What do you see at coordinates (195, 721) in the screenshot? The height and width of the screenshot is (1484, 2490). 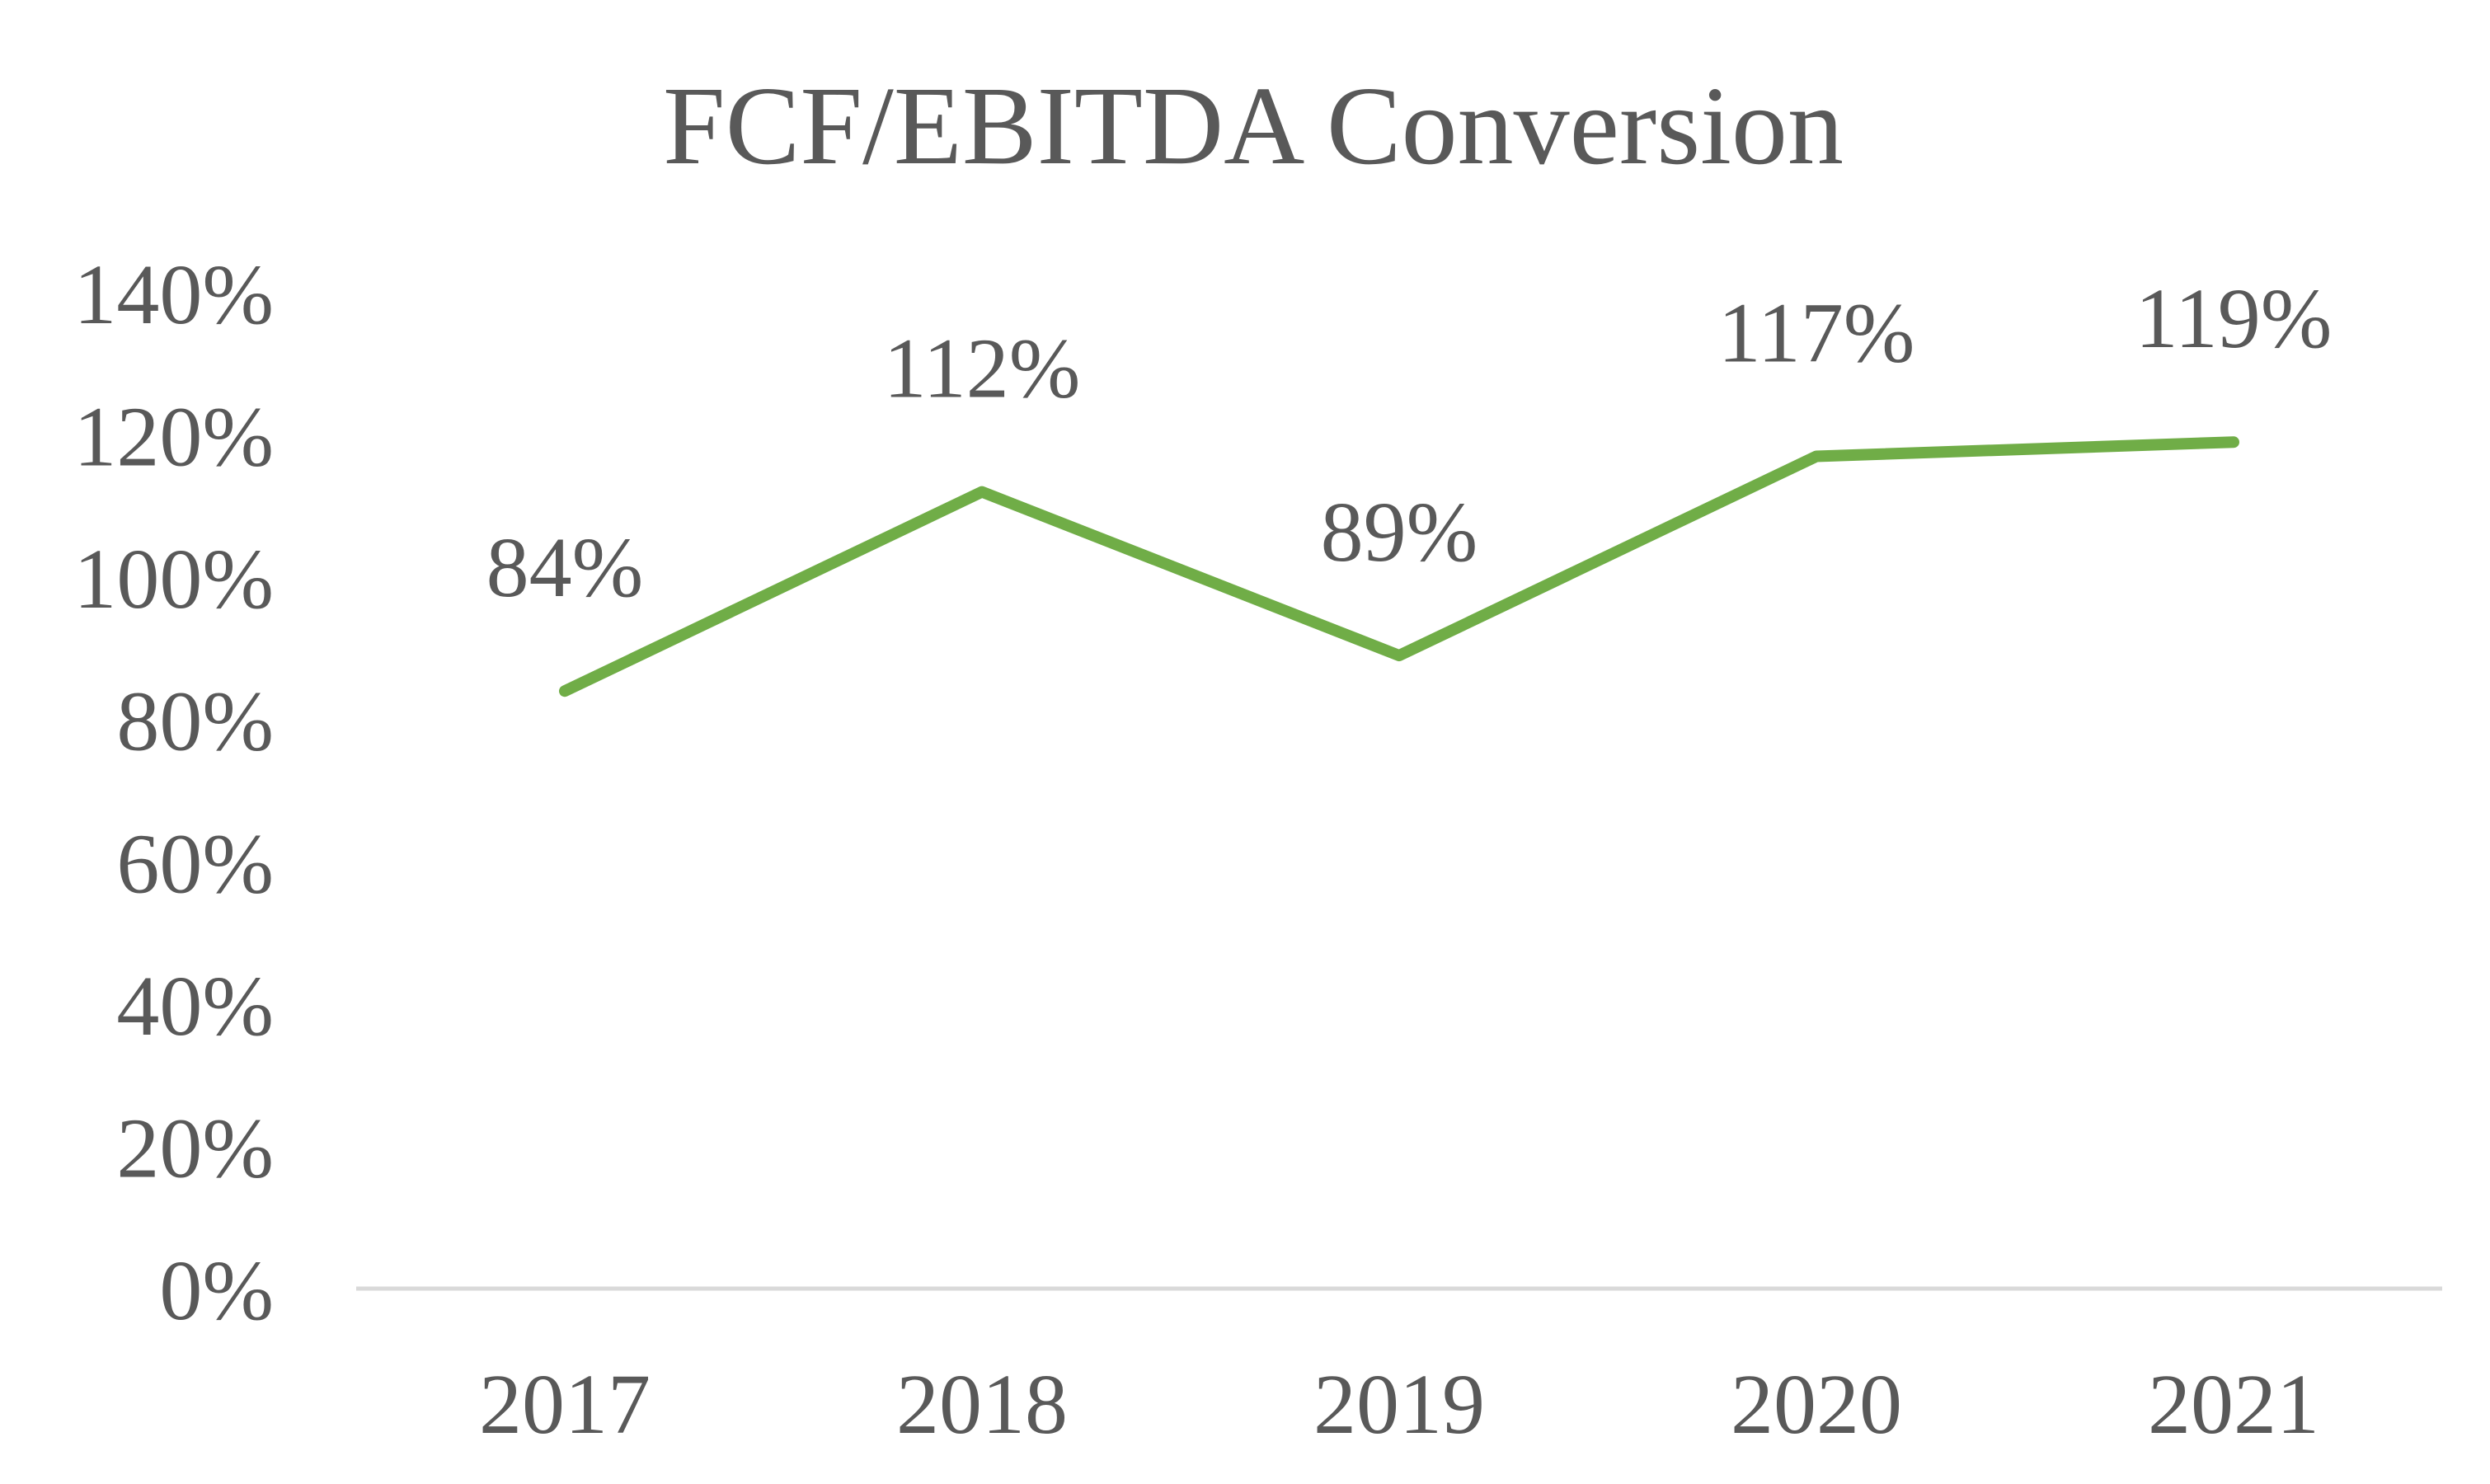 I see `y-tick-label: 80%` at bounding box center [195, 721].